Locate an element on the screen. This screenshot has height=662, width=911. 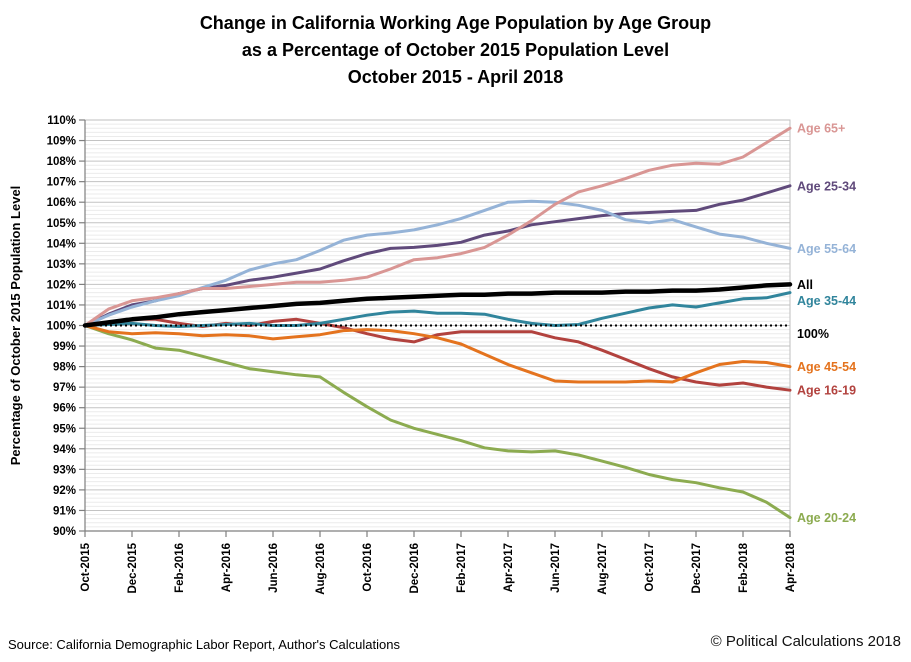
y-tick-label: 101% is located at coordinates (61, 306).